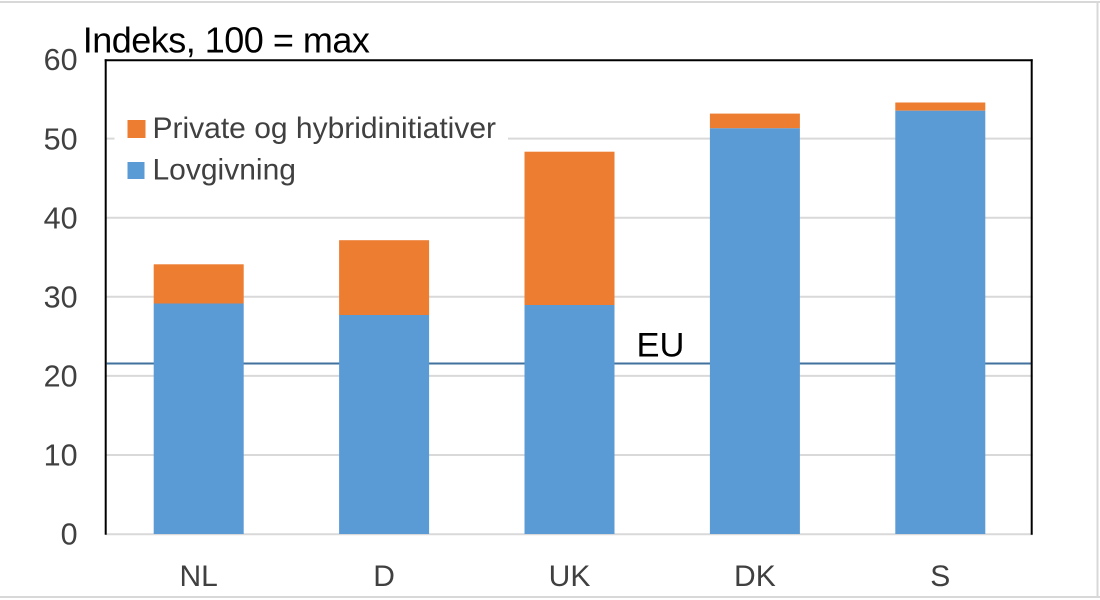 The image size is (1100, 600). Describe the element at coordinates (940, 576) in the screenshot. I see `svg-text: S` at that location.